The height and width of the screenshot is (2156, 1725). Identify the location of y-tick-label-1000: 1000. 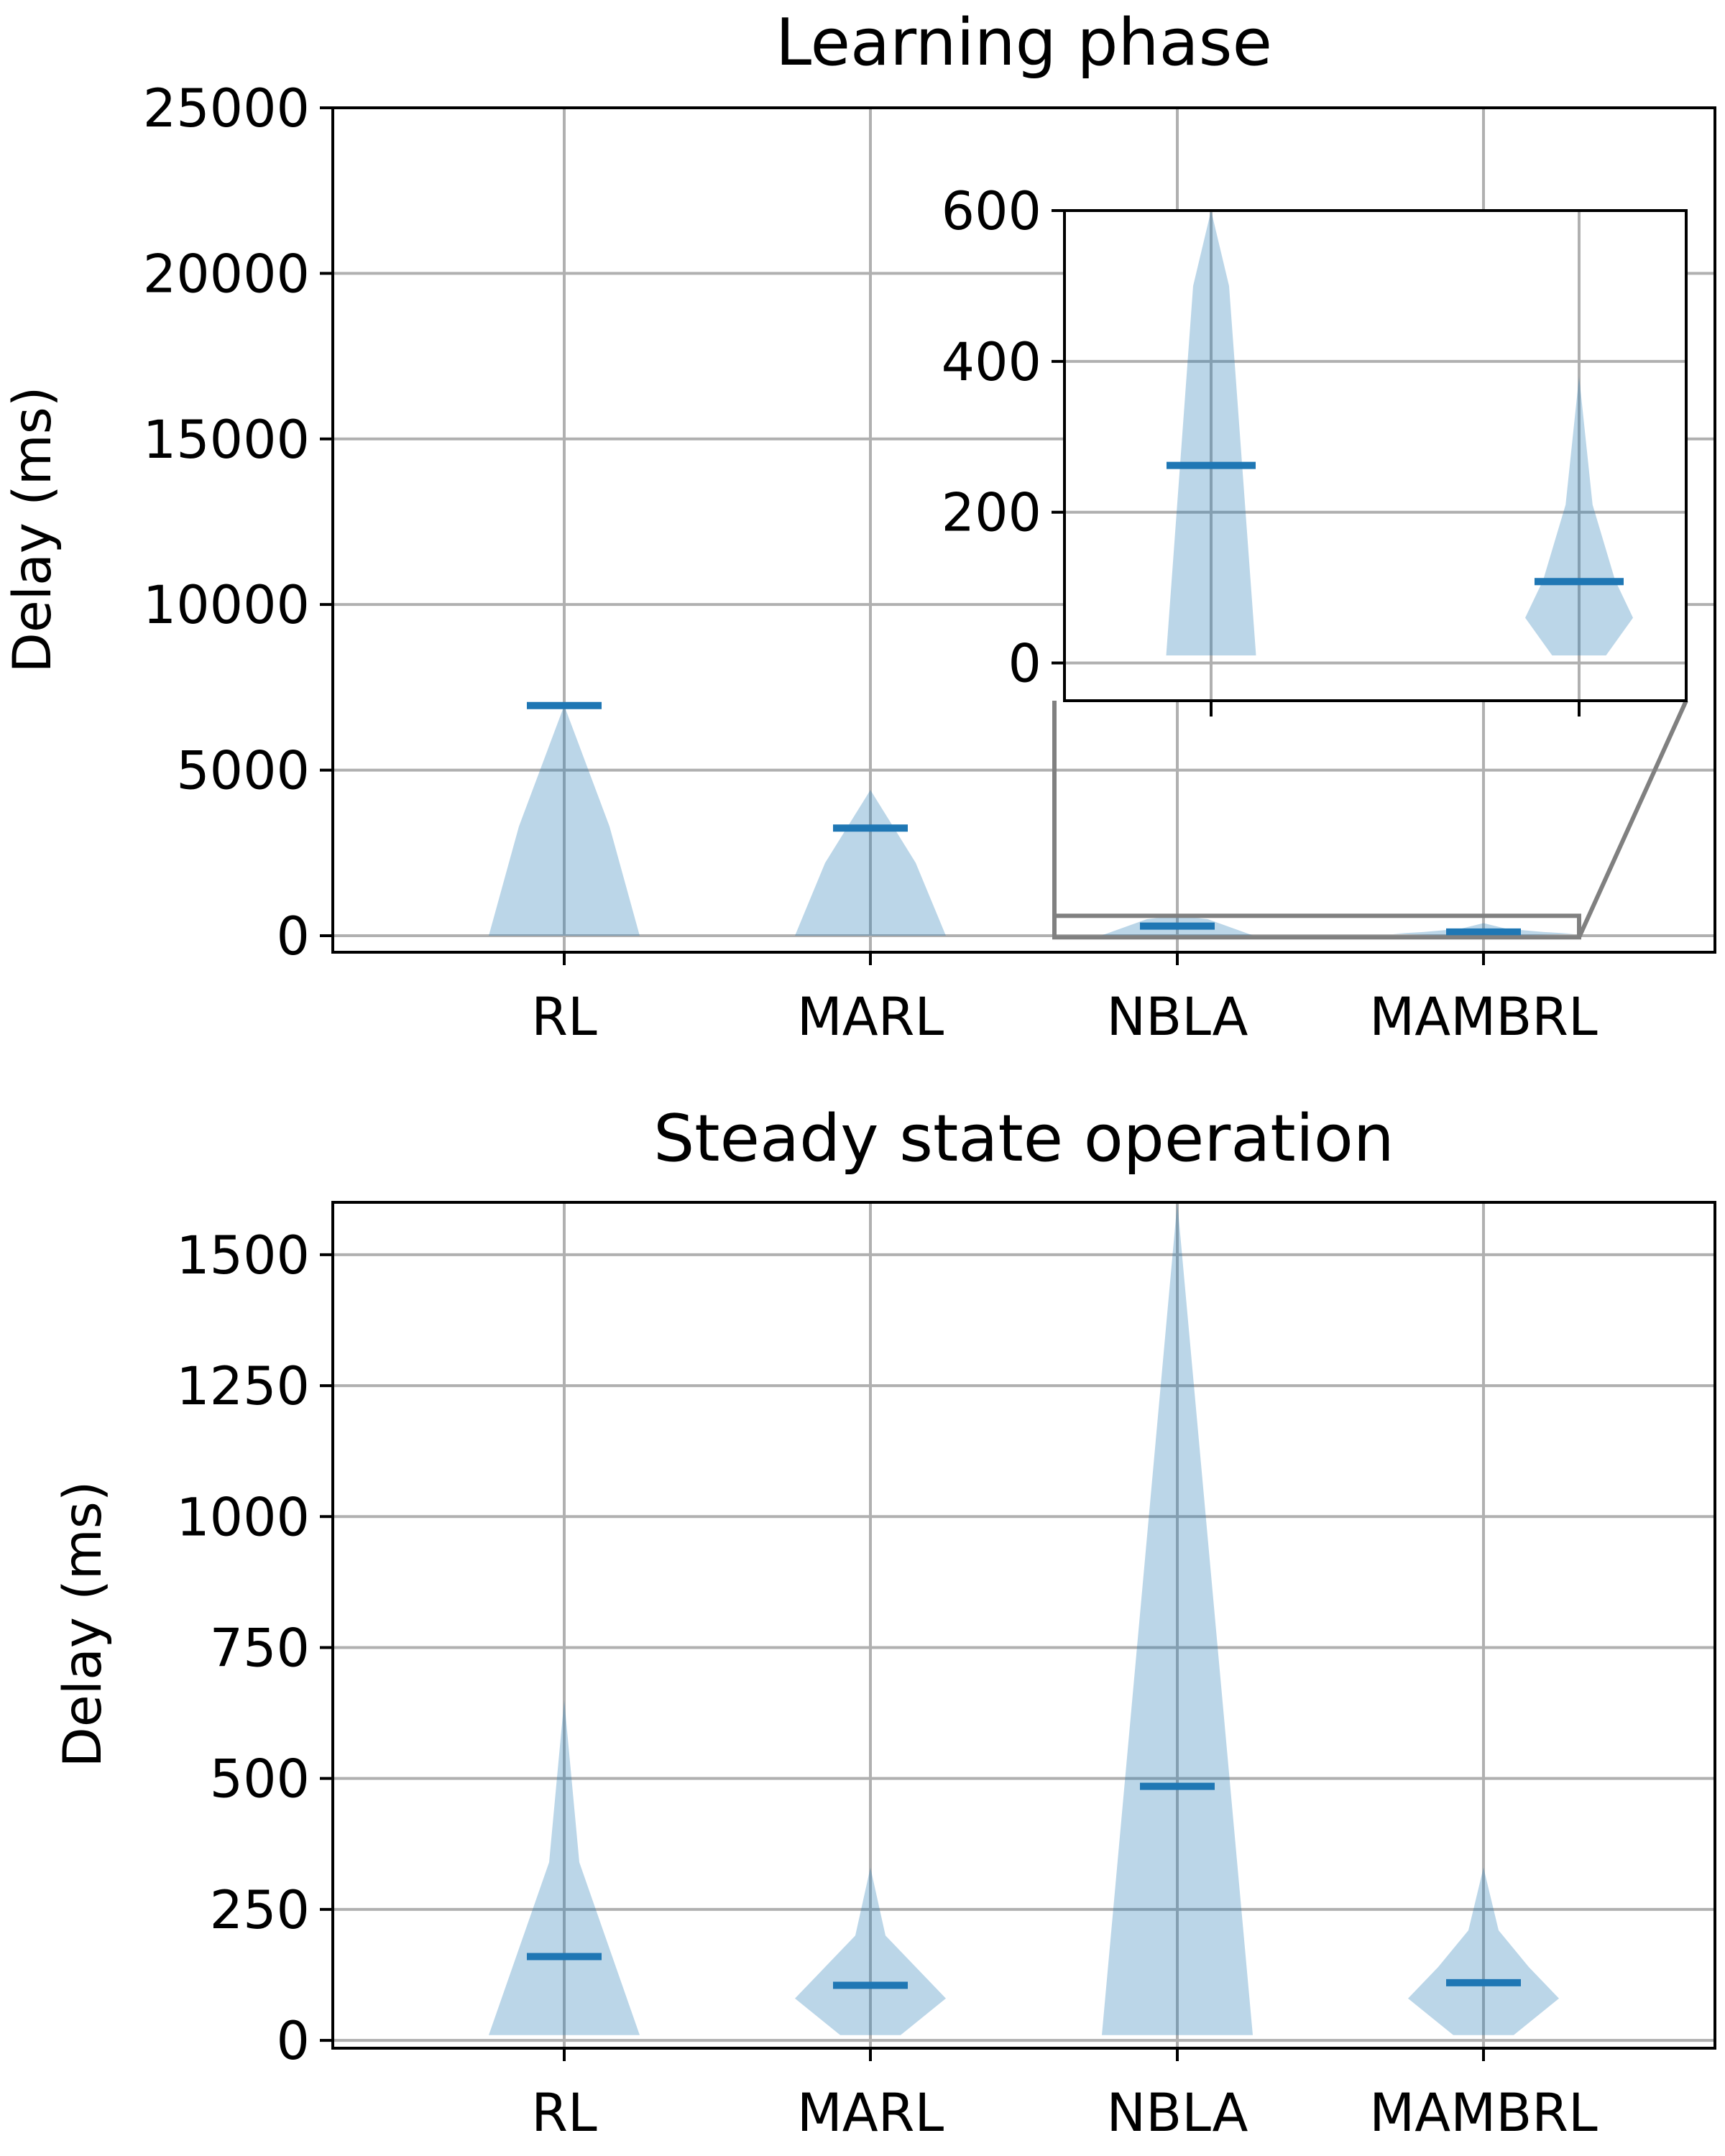
(243, 1518).